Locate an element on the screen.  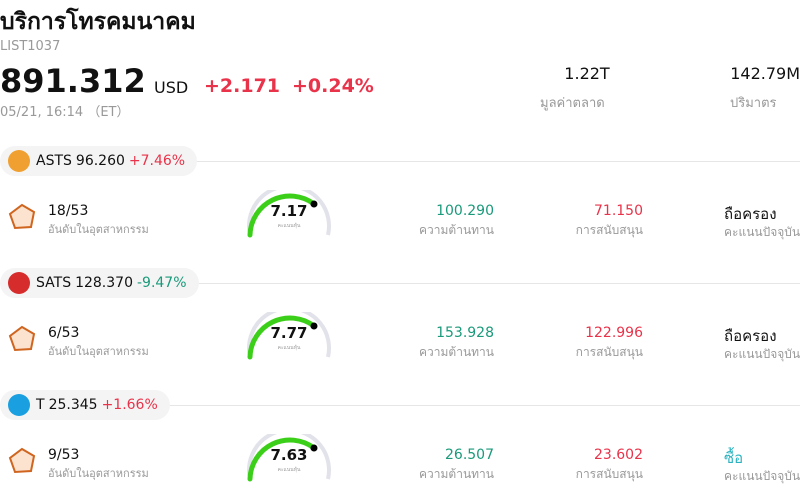
stat-value: 142.79M is located at coordinates (765, 73).